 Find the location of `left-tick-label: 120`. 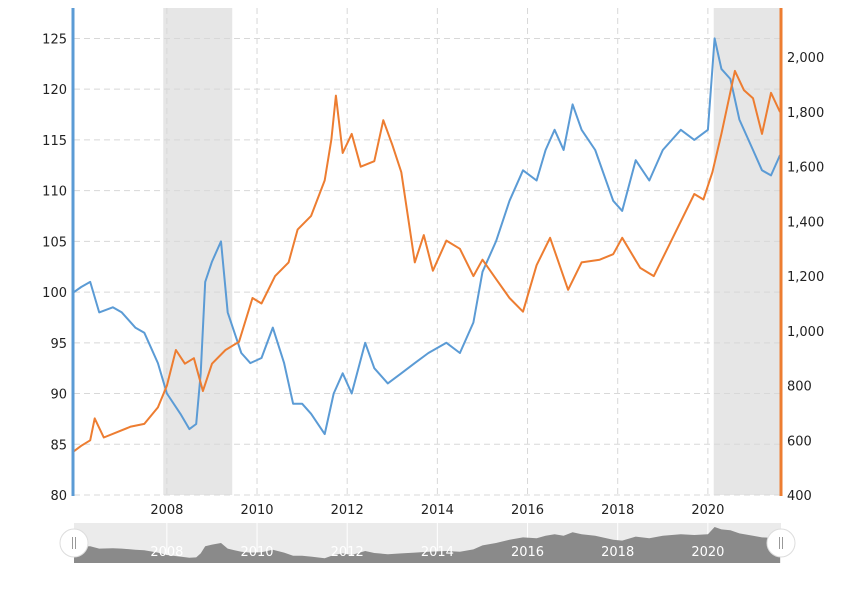

left-tick-label: 120 is located at coordinates (54, 90).